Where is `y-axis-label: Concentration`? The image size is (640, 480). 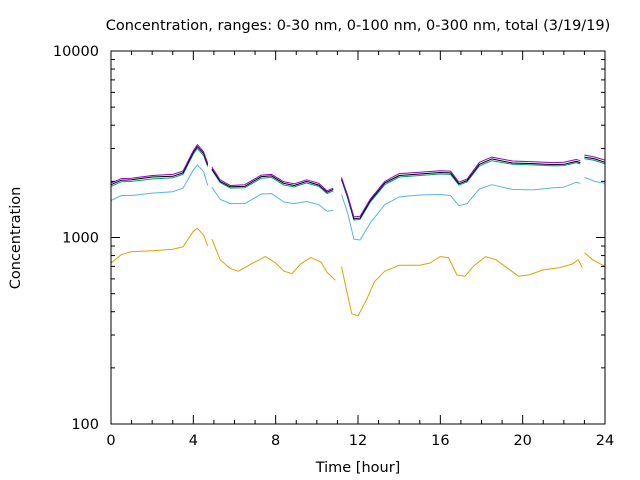
y-axis-label: Concentration is located at coordinates (16, 238).